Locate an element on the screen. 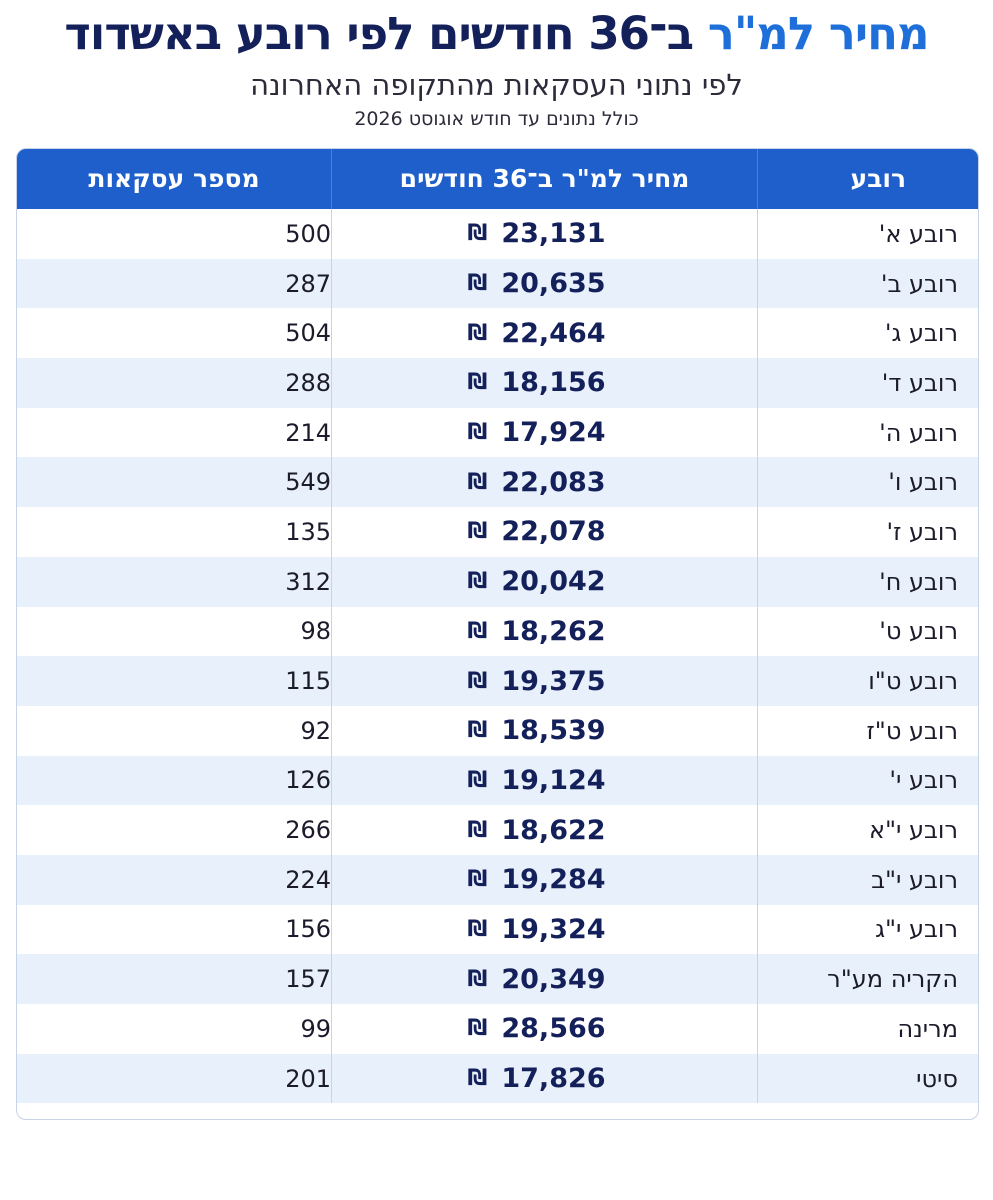 The width and height of the screenshot is (993, 1200). cell-price: ₪ 22,078 is located at coordinates (544, 532).